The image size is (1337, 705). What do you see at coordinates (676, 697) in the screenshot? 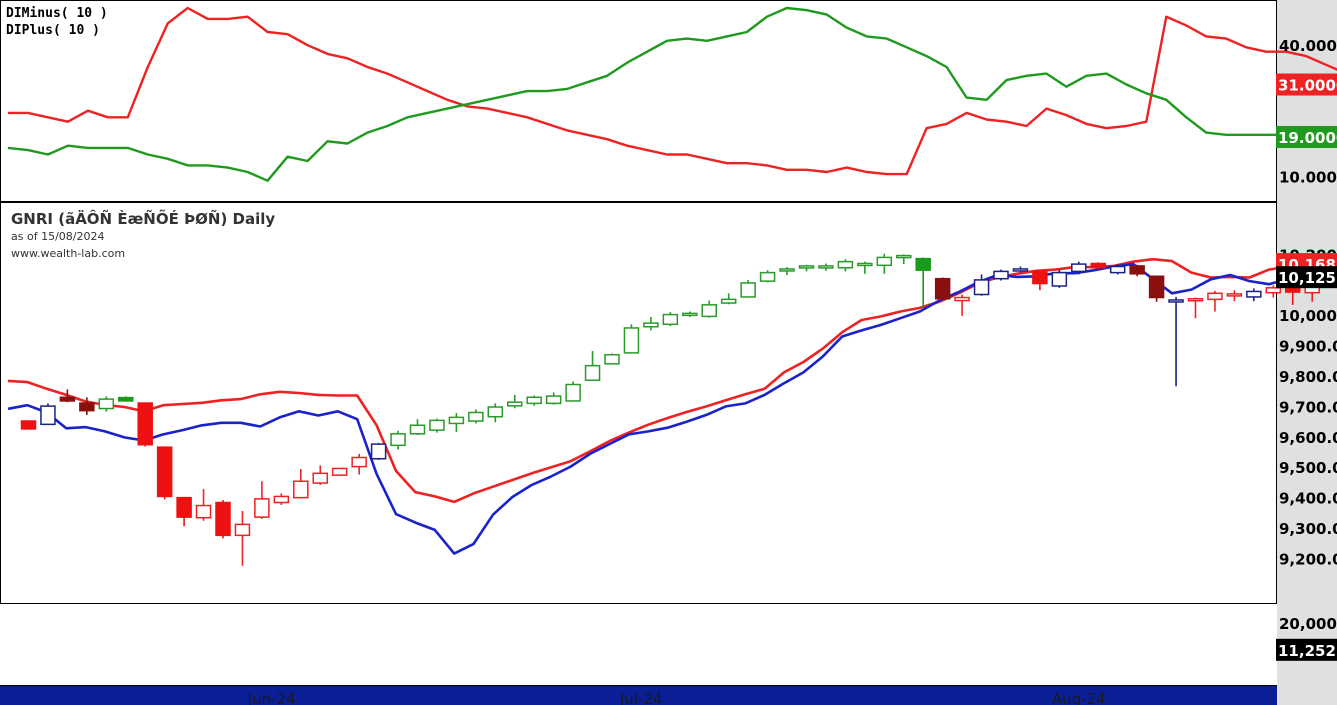
I see `x-axis: Jun-24 Jul-24 Aug-24` at bounding box center [676, 697].